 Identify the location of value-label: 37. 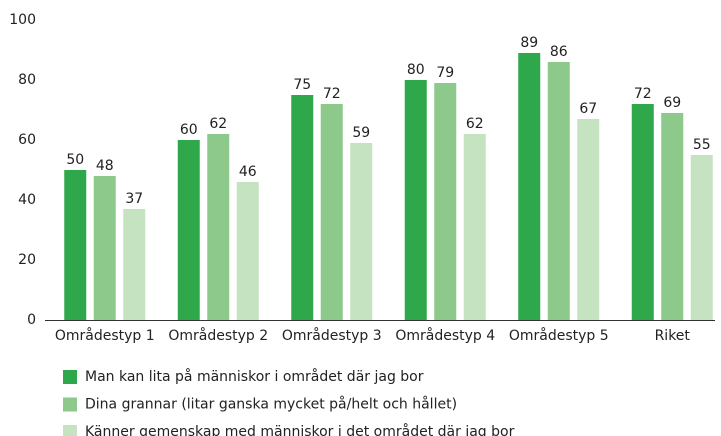
(134, 199).